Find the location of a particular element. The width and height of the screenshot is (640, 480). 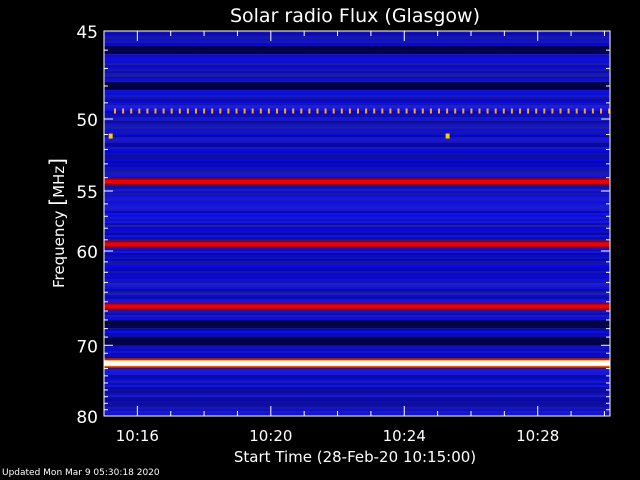

x-tick-label: 10:28 is located at coordinates (537, 436).